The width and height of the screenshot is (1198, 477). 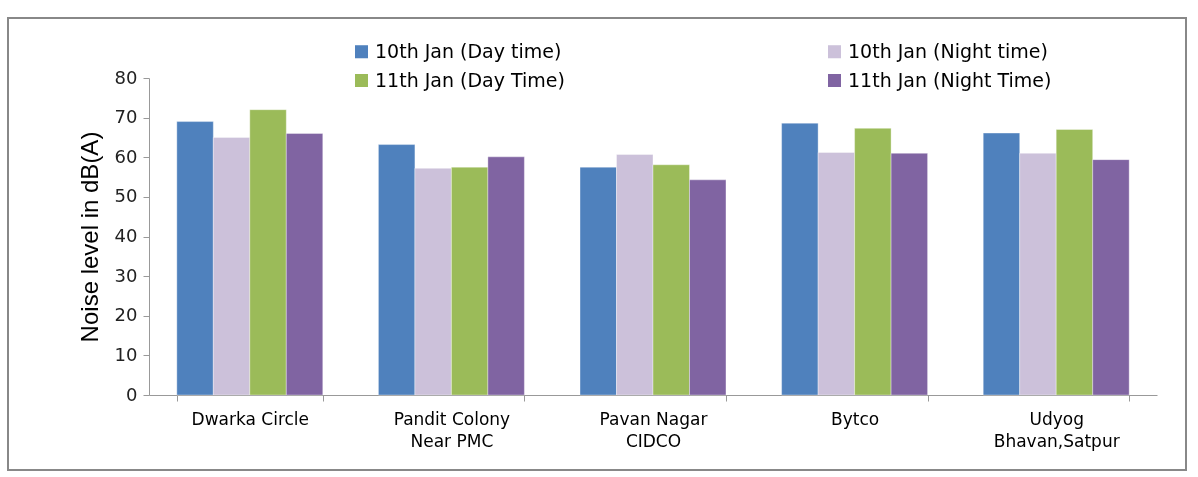 I want to click on y-axis-title: Noise level in dB(A), so click(x=89, y=237).